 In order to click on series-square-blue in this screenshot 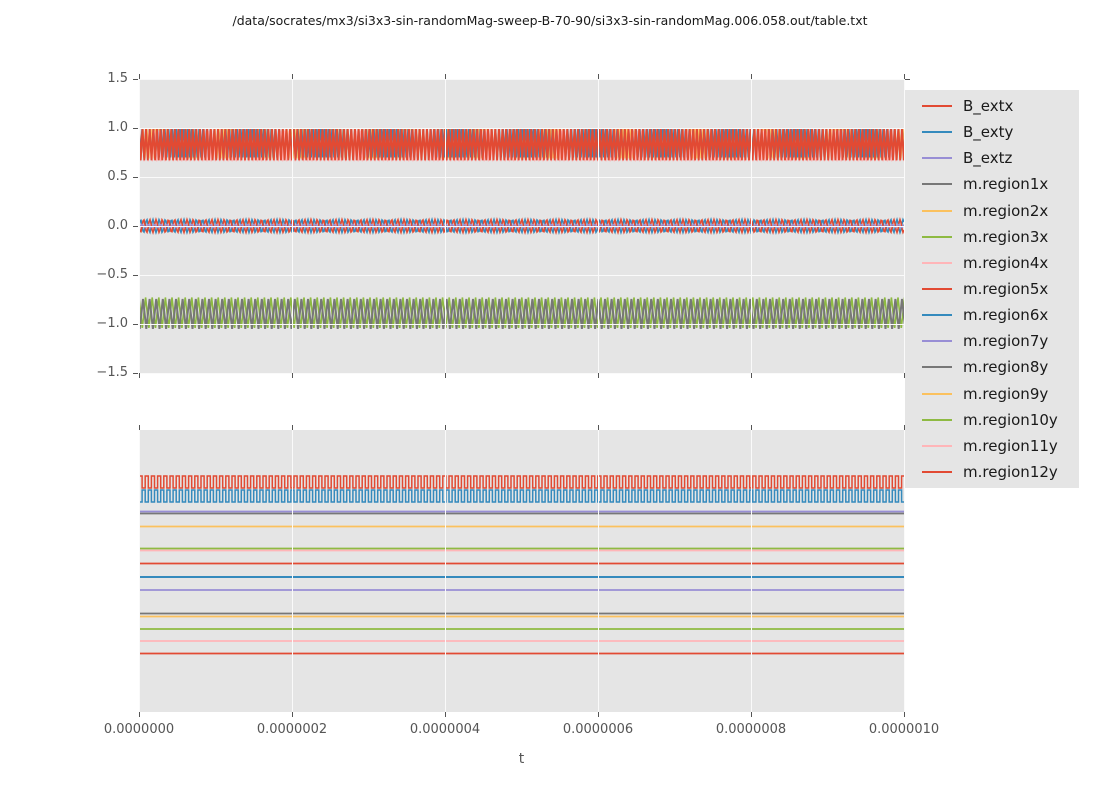, I will do `click(521, 496)`.